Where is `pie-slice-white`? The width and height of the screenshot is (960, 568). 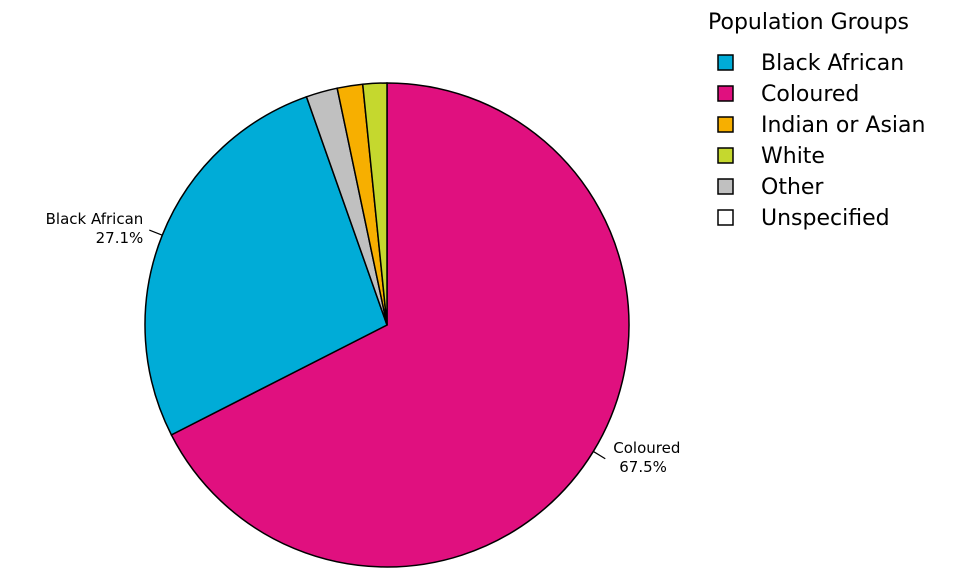
pie-slice-white is located at coordinates (374, 204).